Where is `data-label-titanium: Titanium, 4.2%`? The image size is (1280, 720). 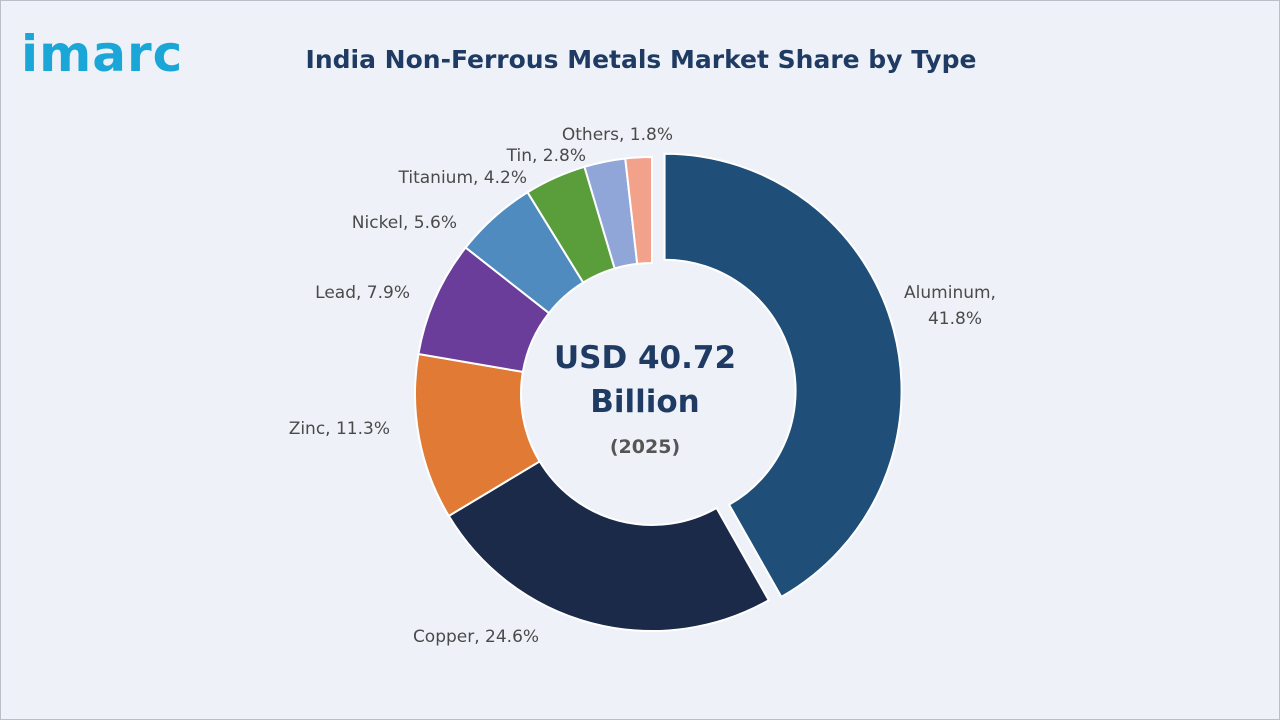 data-label-titanium: Titanium, 4.2% is located at coordinates (463, 178).